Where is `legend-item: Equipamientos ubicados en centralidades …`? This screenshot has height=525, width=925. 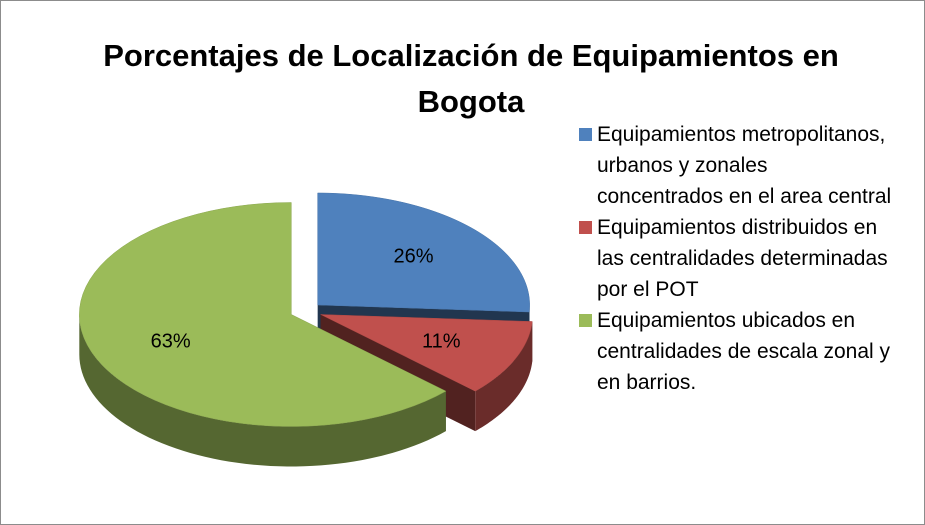 legend-item: Equipamientos ubicados en centralidades … is located at coordinates (739, 351).